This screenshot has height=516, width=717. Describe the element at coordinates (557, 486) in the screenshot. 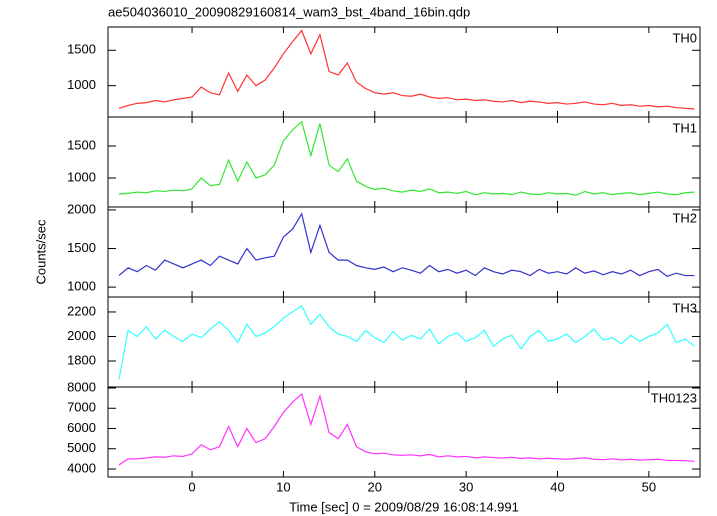

I see `x-tick-label: 40` at that location.